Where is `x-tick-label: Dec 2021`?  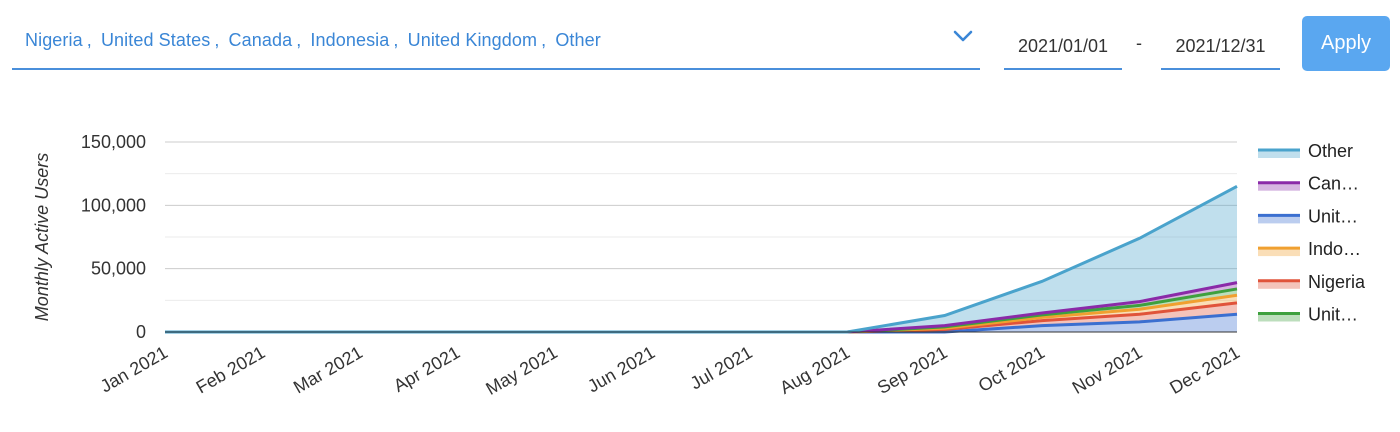 x-tick-label: Dec 2021 is located at coordinates (1204, 370).